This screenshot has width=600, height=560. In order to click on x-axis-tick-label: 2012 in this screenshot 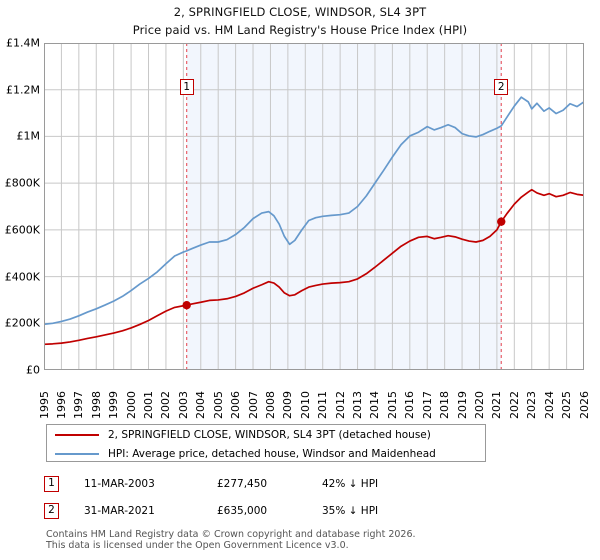, I will do `click(340, 405)`.